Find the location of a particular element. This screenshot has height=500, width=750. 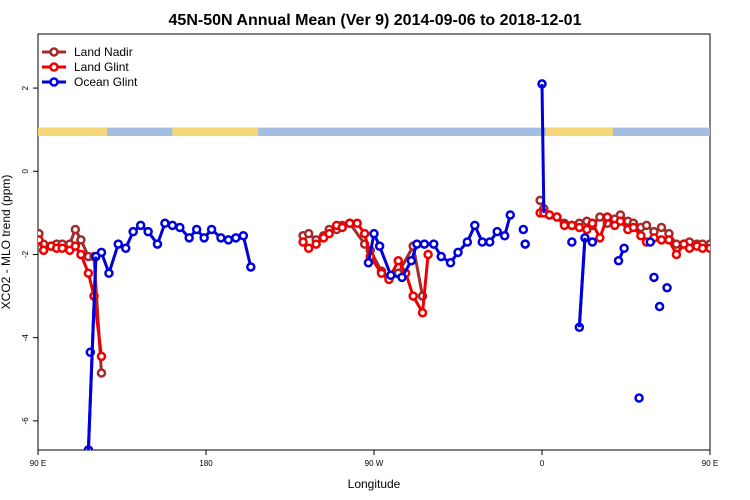

legend-item: Ocean Glint is located at coordinates (90, 82).